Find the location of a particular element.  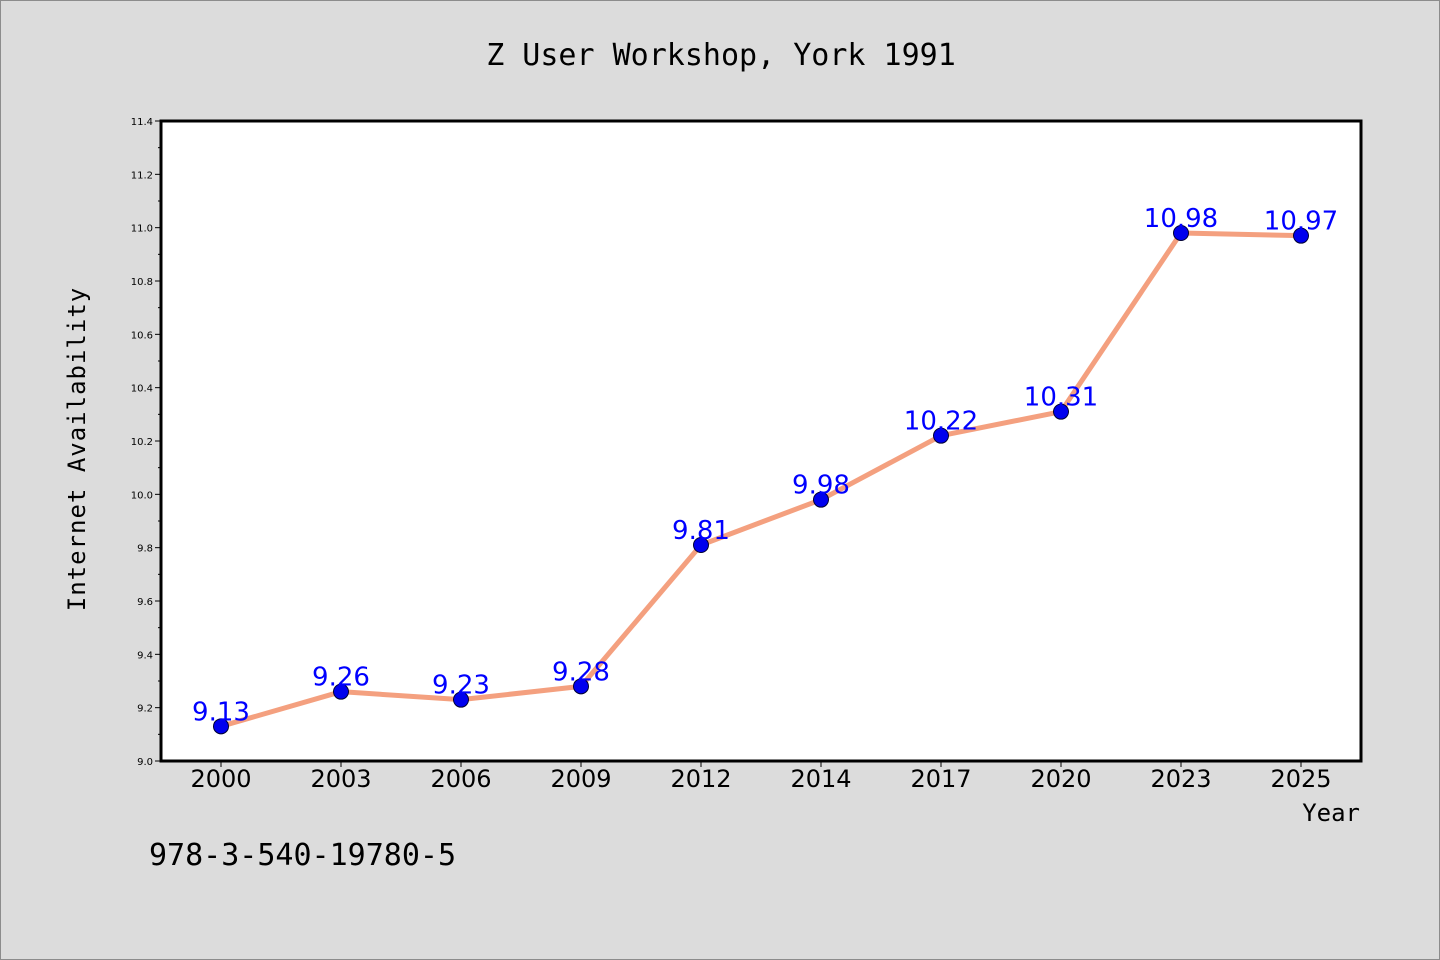

data-label: 9.98 is located at coordinates (821, 486).